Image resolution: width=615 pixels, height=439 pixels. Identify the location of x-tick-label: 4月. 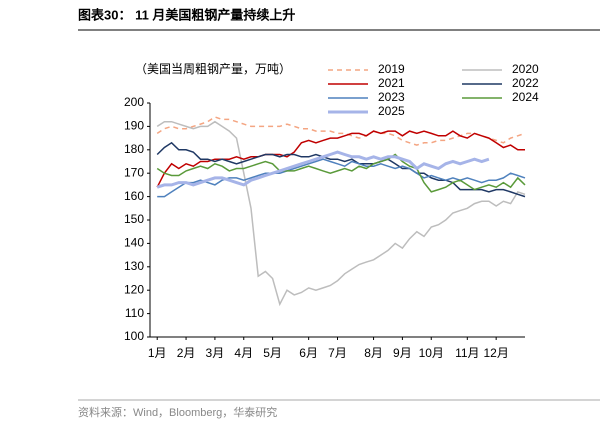
(243, 353).